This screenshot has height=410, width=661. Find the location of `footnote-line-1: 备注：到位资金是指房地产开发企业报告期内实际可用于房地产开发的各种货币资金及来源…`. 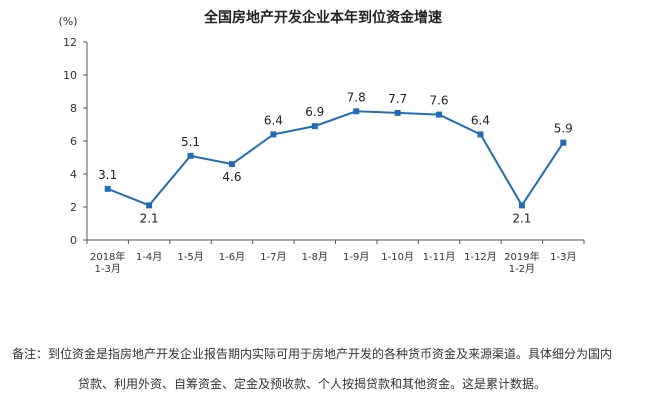

footnote-line-1: 备注：到位资金是指房地产开发企业报告期内实际可用于房地产开发的各种货币资金及来源… is located at coordinates (312, 354).